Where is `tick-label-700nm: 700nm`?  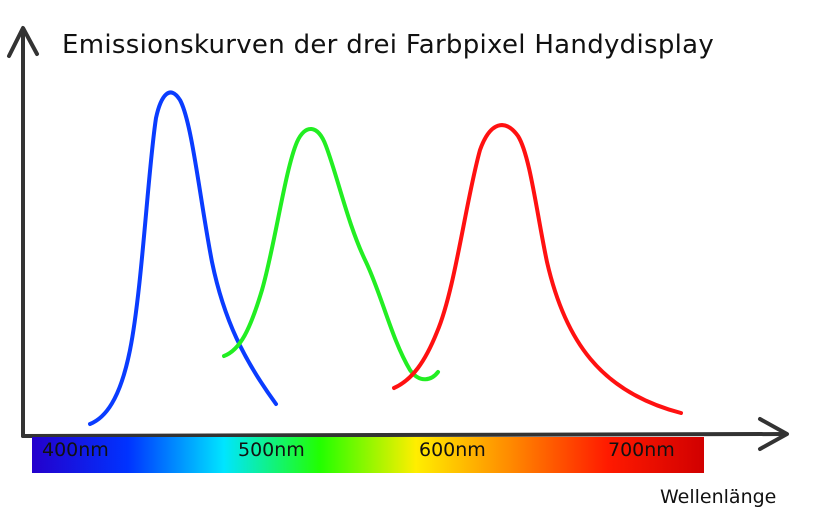 tick-label-700nm: 700nm is located at coordinates (641, 450).